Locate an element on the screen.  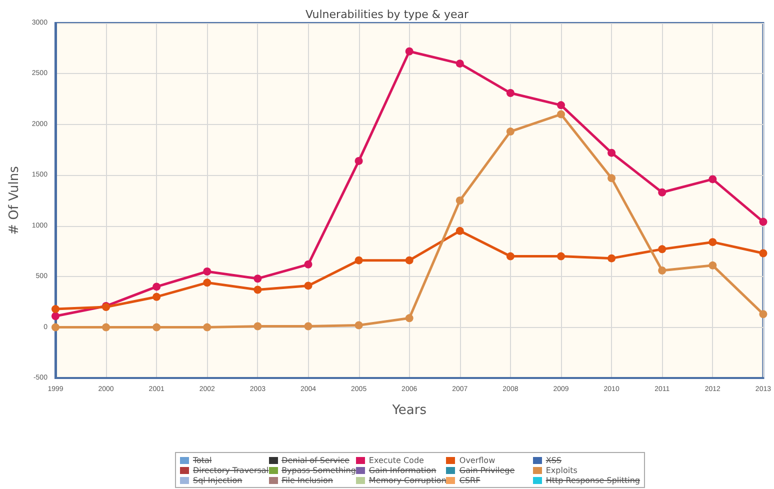
legend-label: Total is located at coordinates (202, 460).